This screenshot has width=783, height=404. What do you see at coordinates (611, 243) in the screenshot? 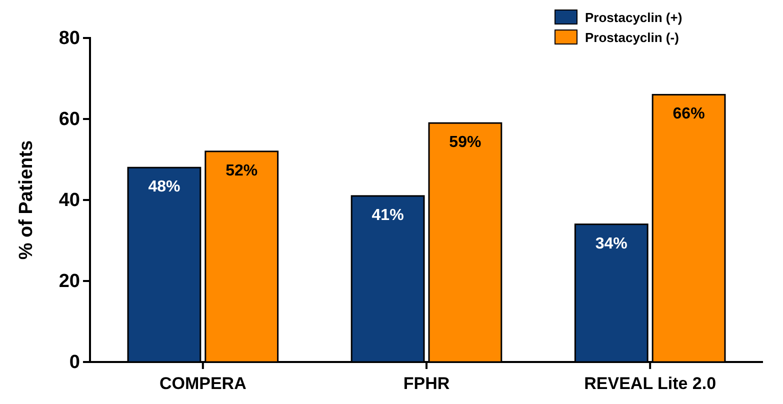
I see `data-label: 34%` at bounding box center [611, 243].